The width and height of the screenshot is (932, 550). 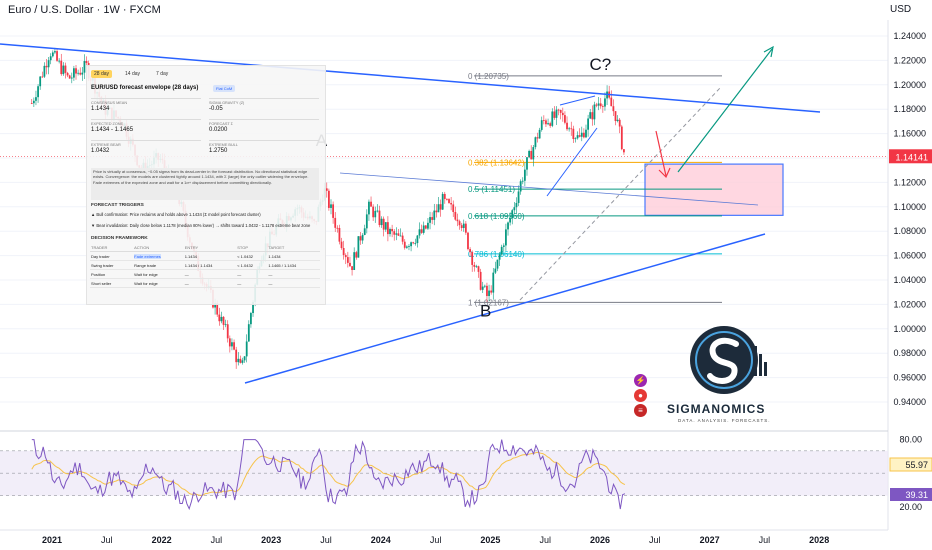 I want to click on wave-label: B, so click(x=485, y=311).